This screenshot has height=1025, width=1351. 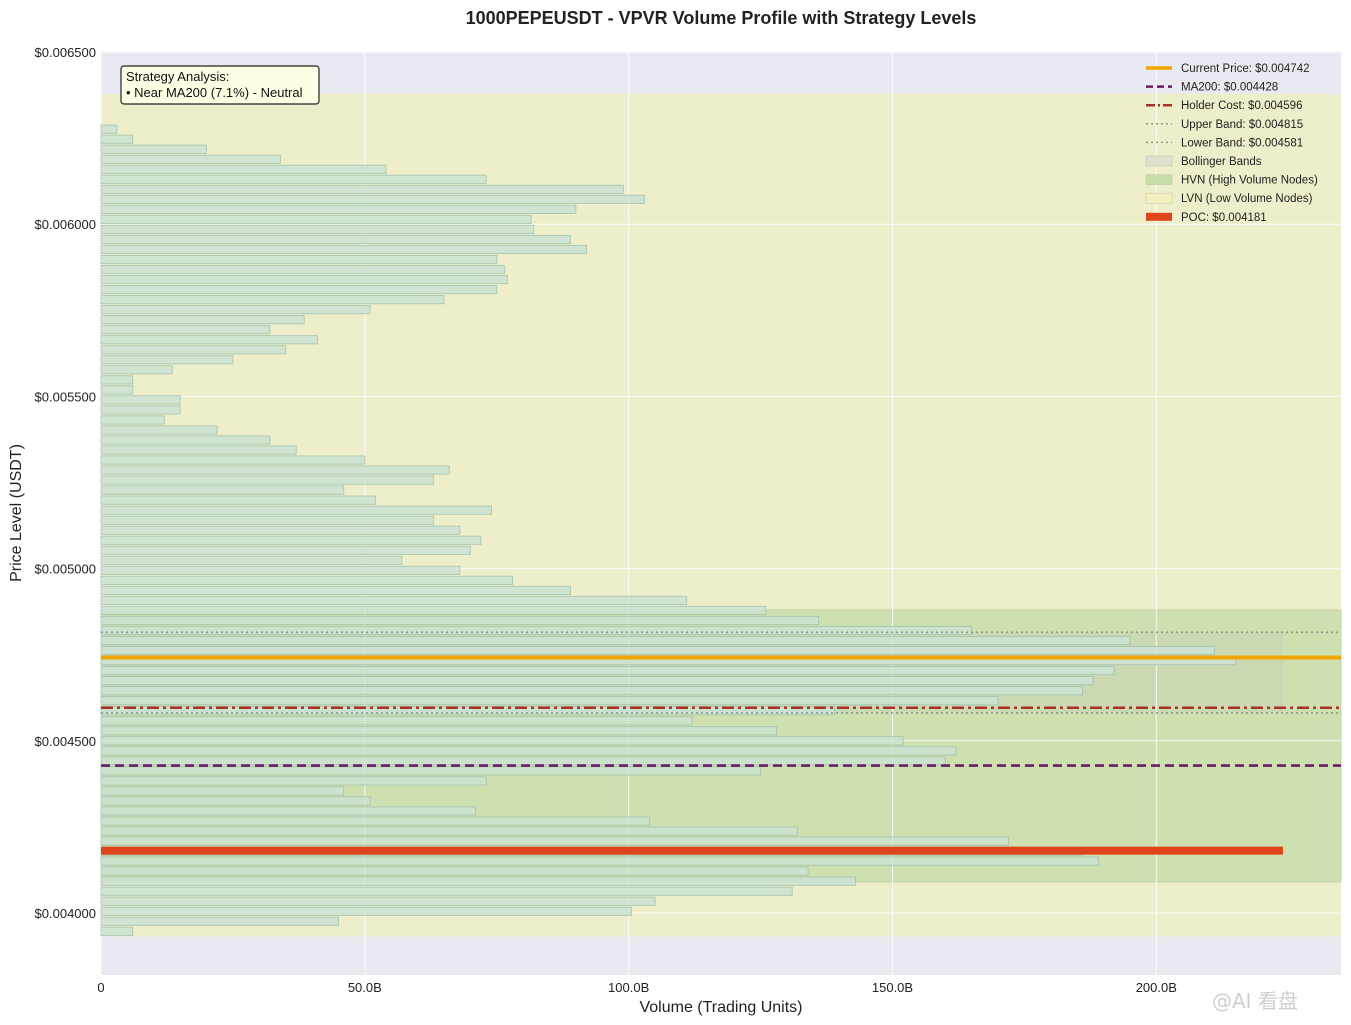 I want to click on y-tick-label: $0.004000, so click(x=65, y=913).